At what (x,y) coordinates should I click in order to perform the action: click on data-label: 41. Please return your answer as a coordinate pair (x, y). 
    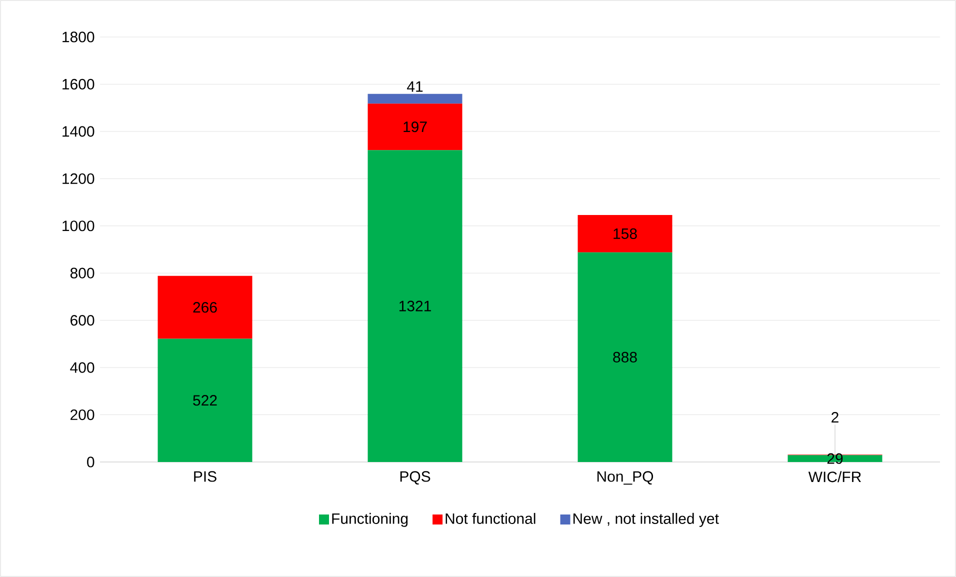
    Looking at the image, I should click on (415, 86).